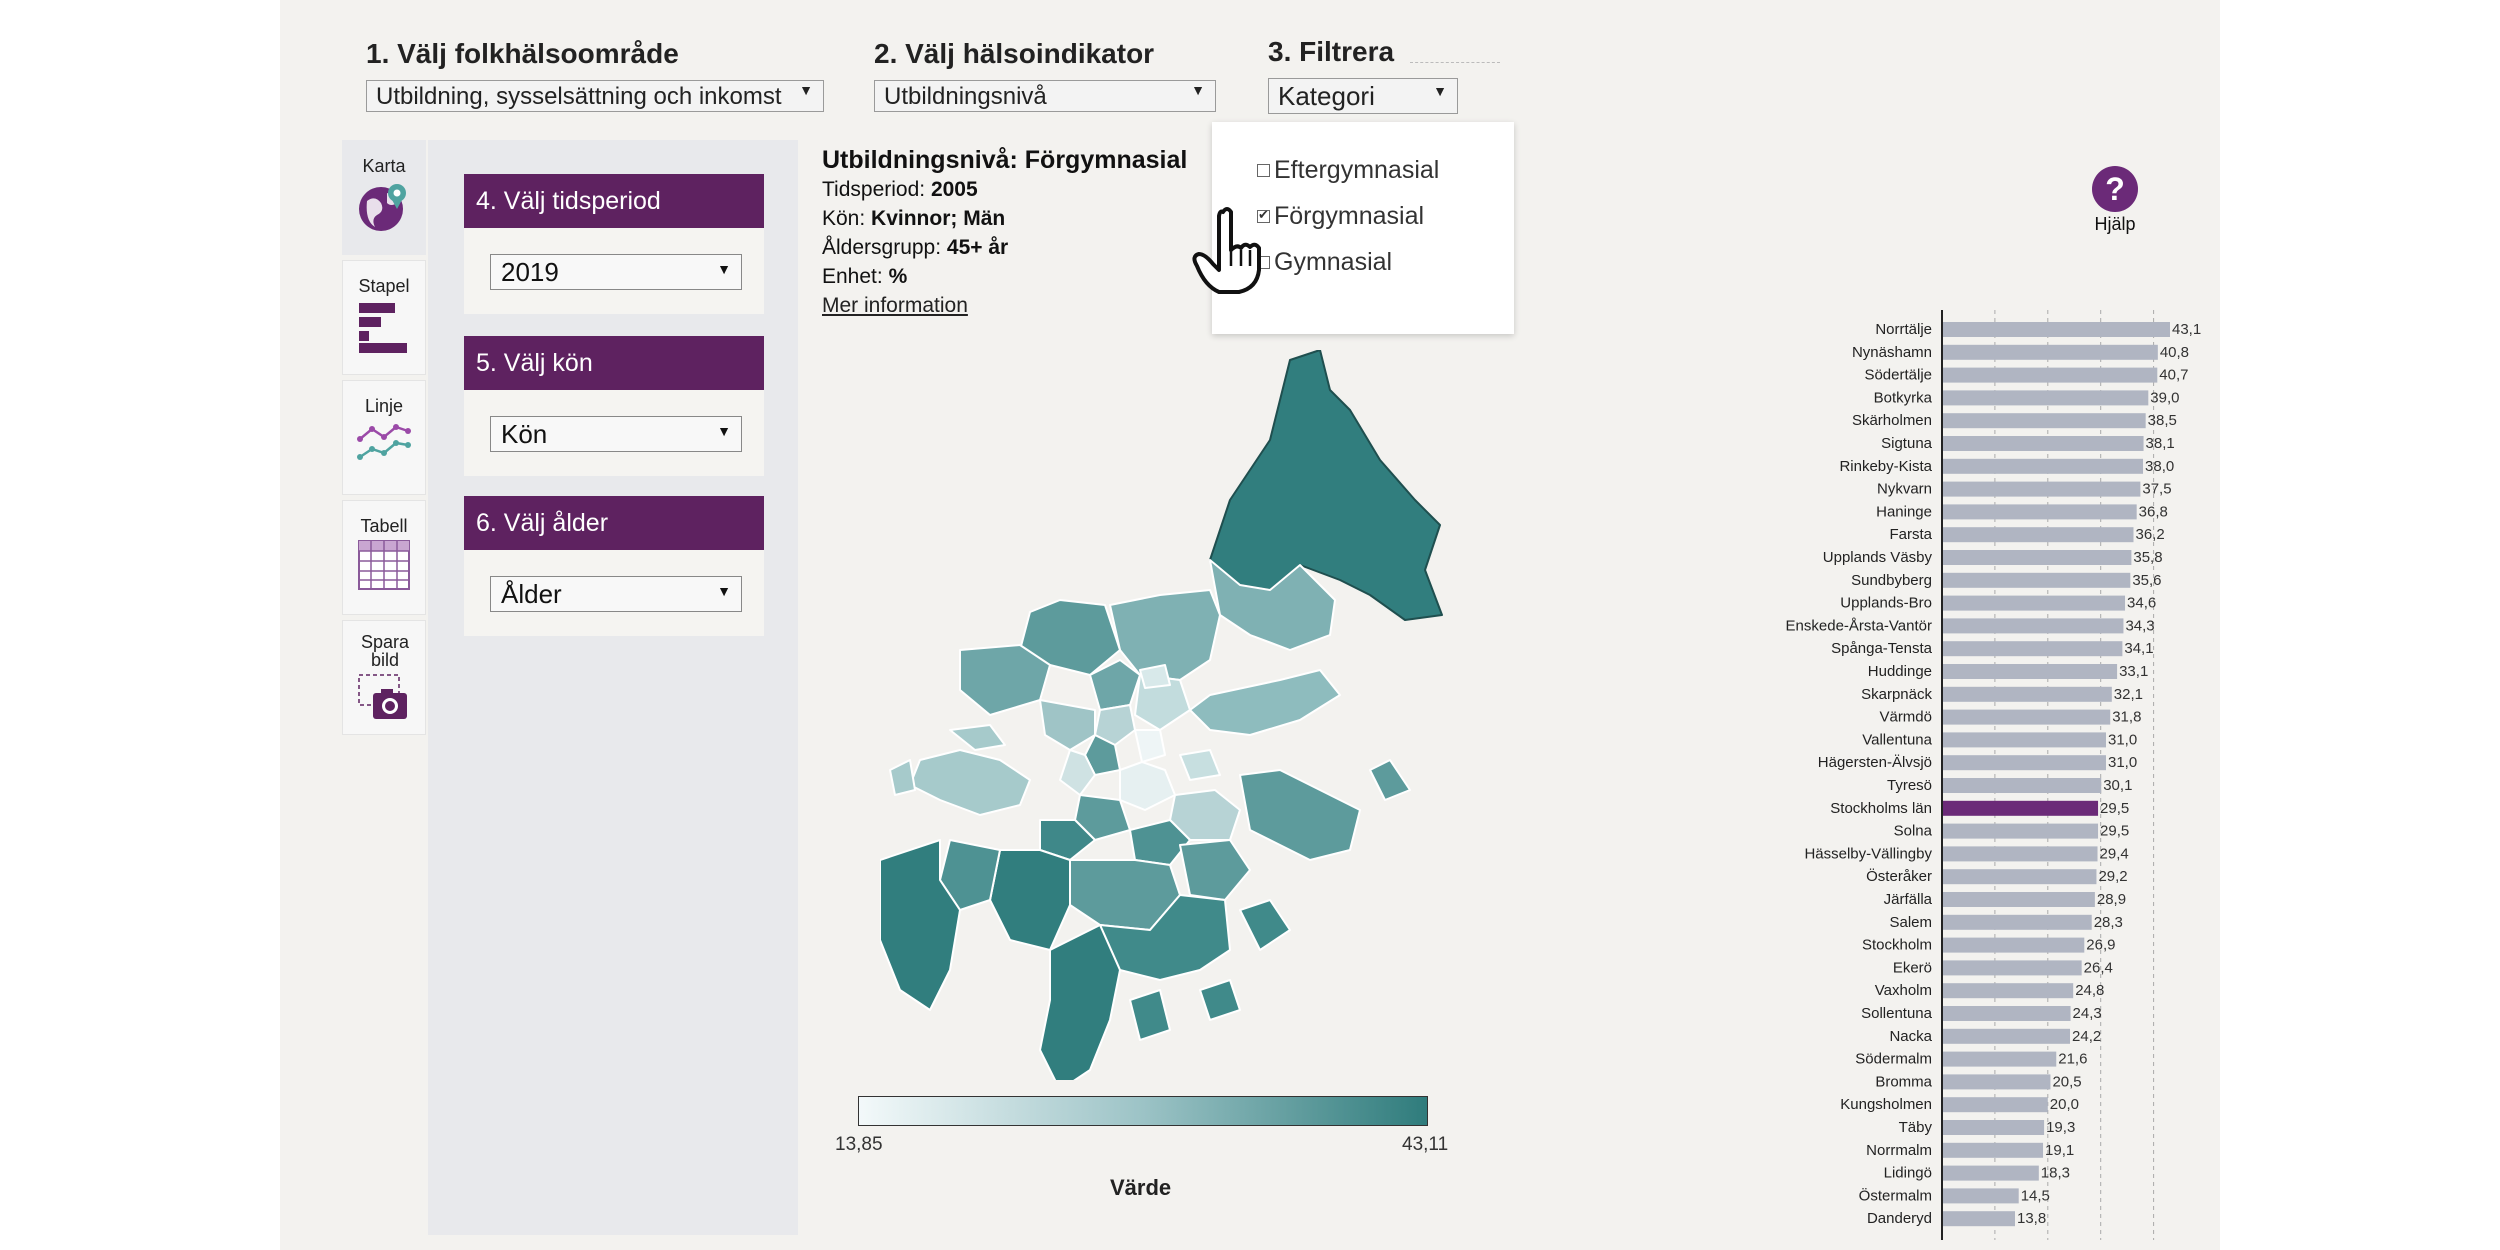 The height and width of the screenshot is (1250, 2500). Describe the element at coordinates (616, 594) in the screenshot. I see `alder-select: Ålder ▼` at that location.